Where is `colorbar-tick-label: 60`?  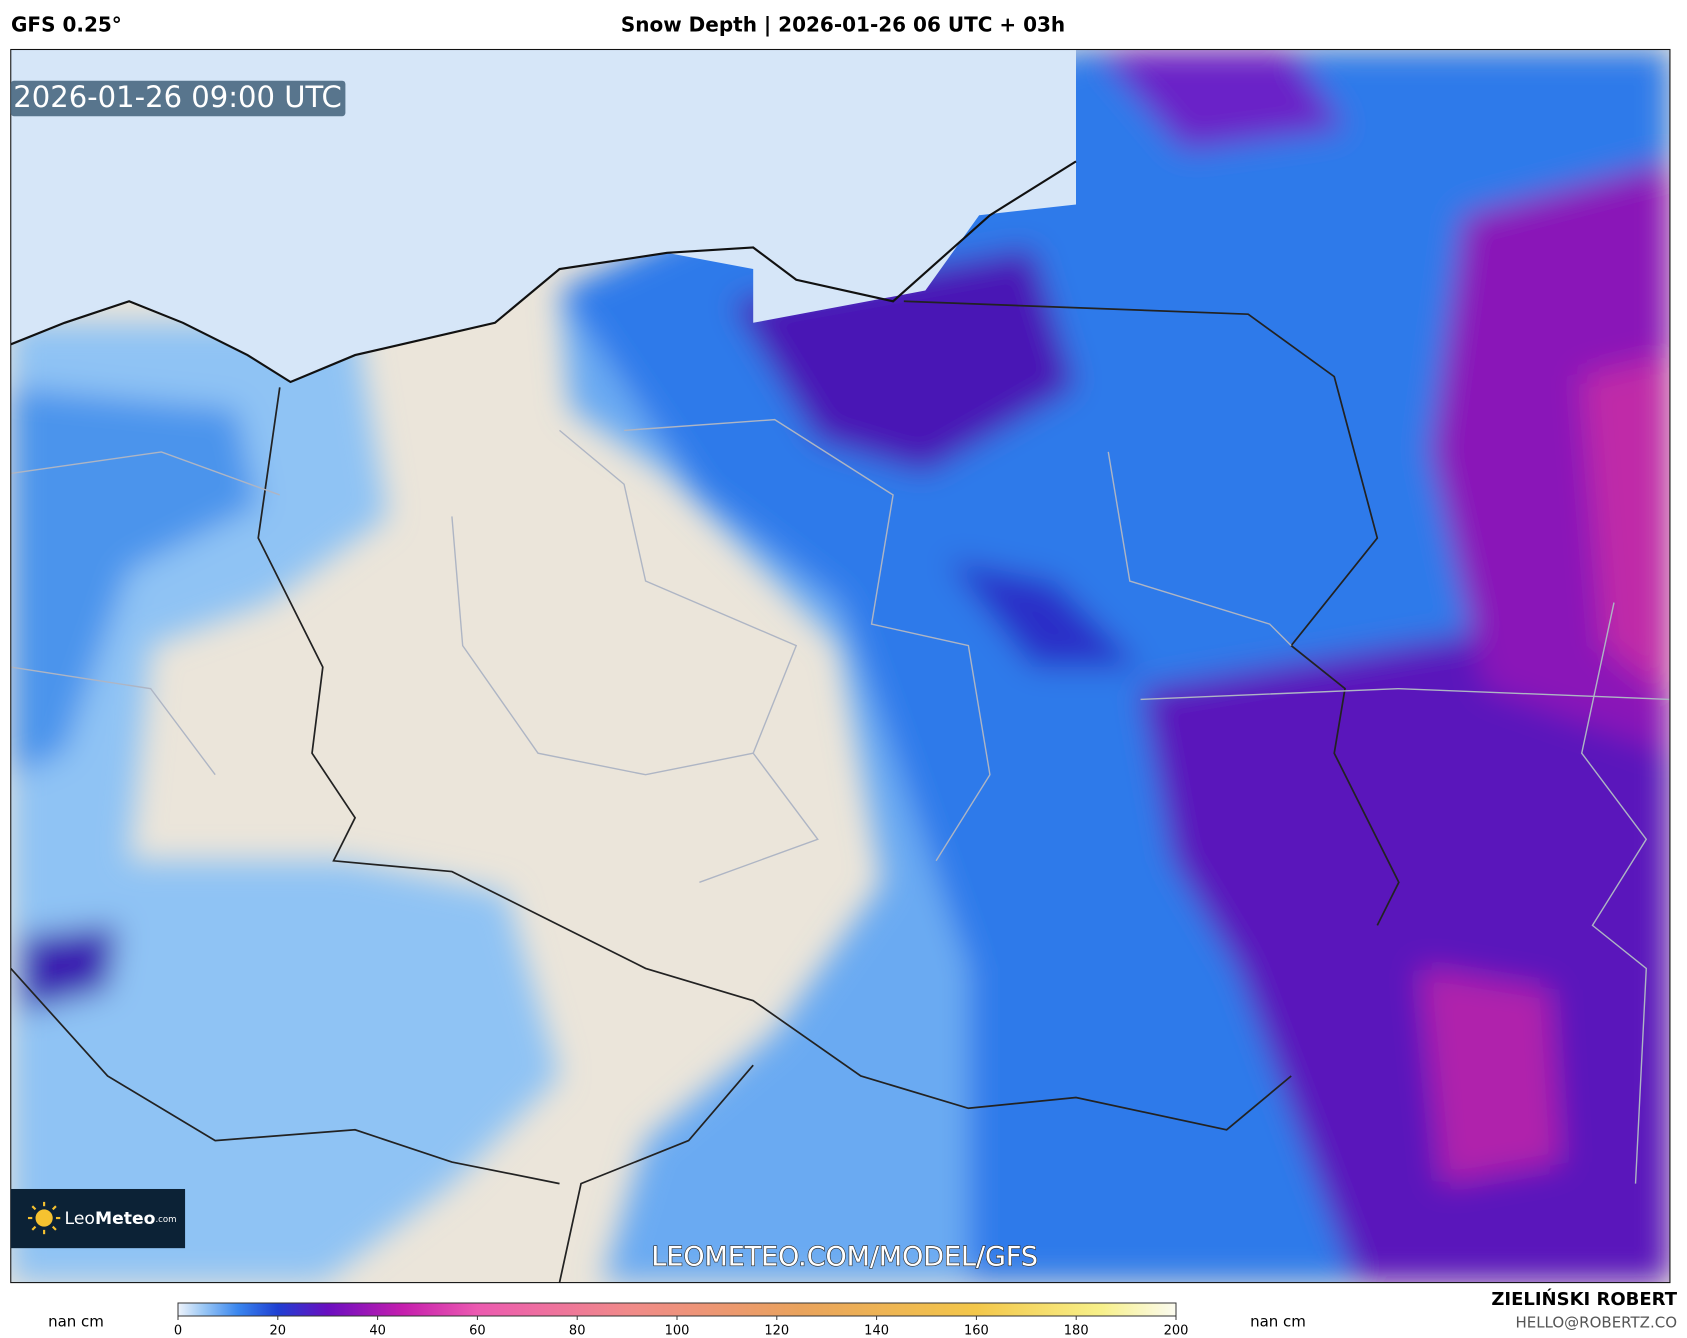
colorbar-tick-label: 60 is located at coordinates (477, 1331).